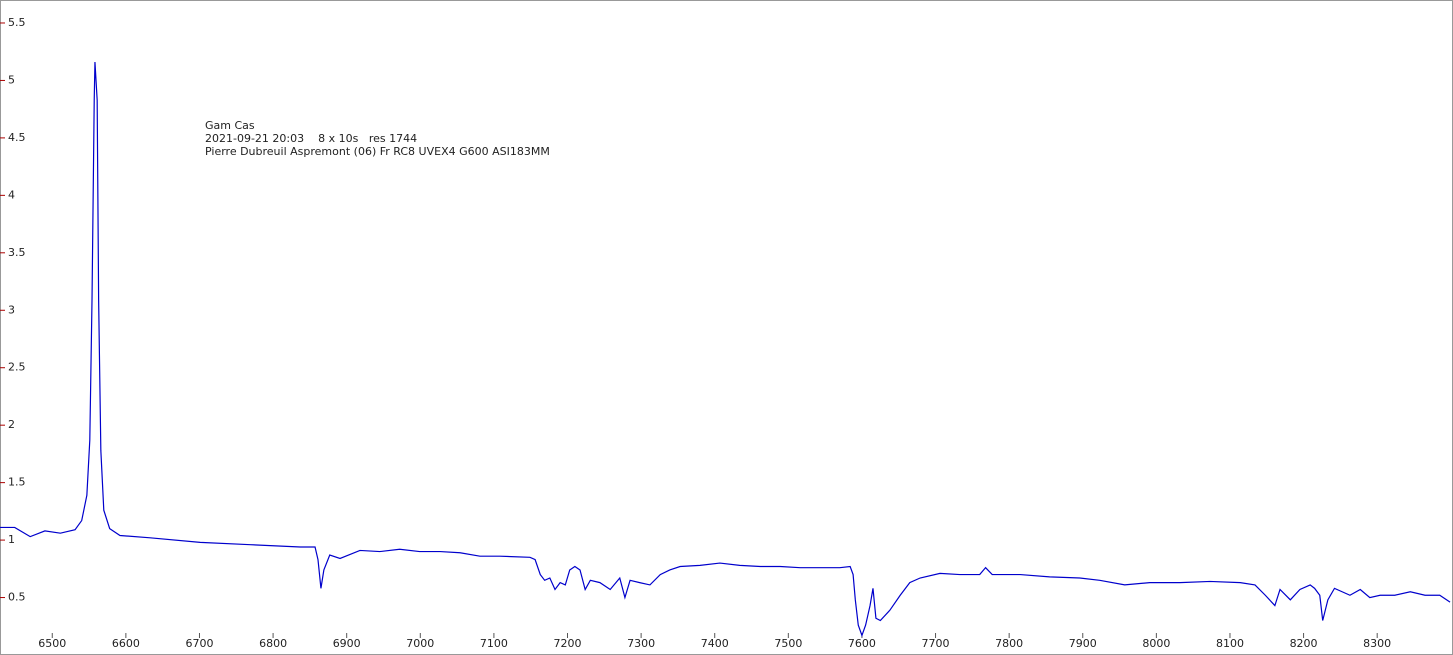  What do you see at coordinates (420, 643) in the screenshot?
I see `x-tick-label: 7000` at bounding box center [420, 643].